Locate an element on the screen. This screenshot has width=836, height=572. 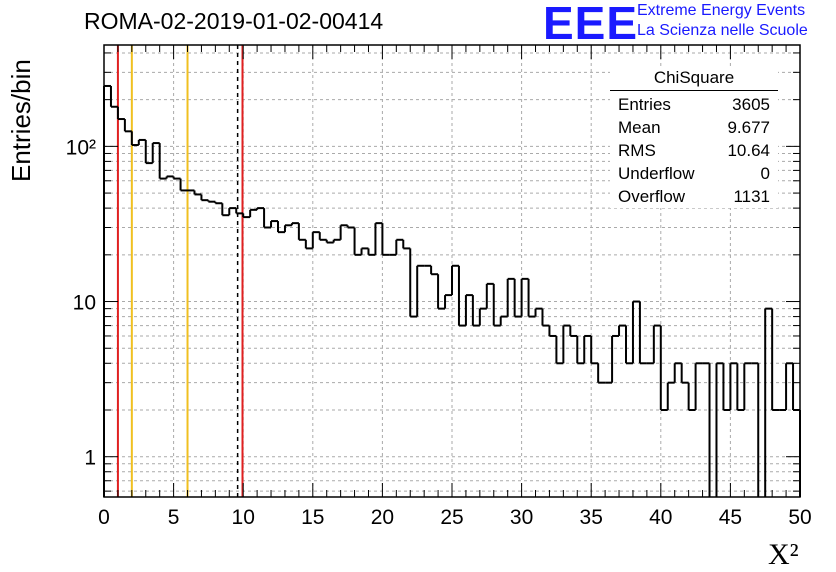
stats-value: 0 is located at coordinates (765, 173).